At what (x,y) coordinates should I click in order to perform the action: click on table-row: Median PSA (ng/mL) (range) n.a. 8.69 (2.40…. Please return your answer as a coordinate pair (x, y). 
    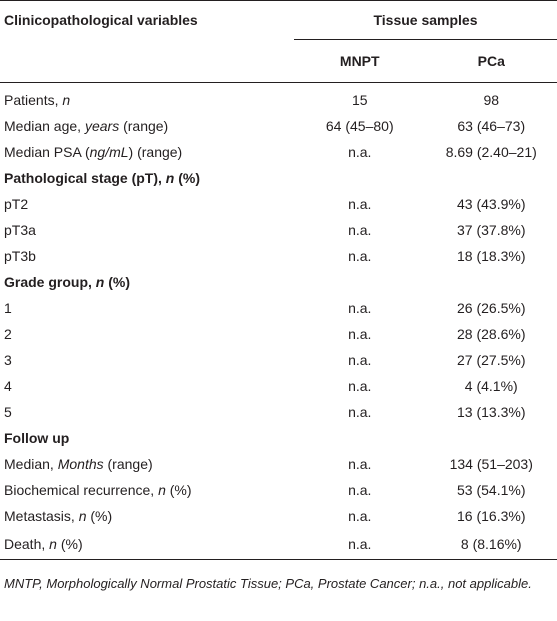
    Looking at the image, I should click on (278, 152).